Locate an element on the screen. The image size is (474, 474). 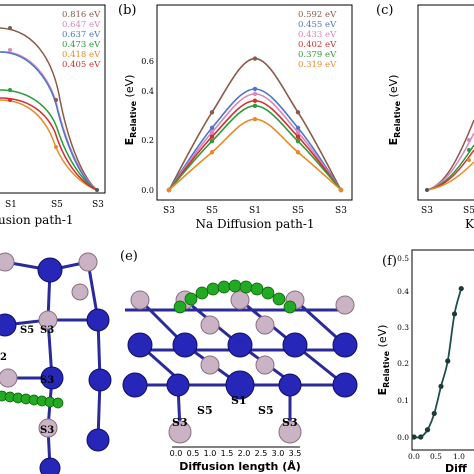
panel-f-xticks: 0.0 0.5 1.0 is located at coordinates (436, 456).